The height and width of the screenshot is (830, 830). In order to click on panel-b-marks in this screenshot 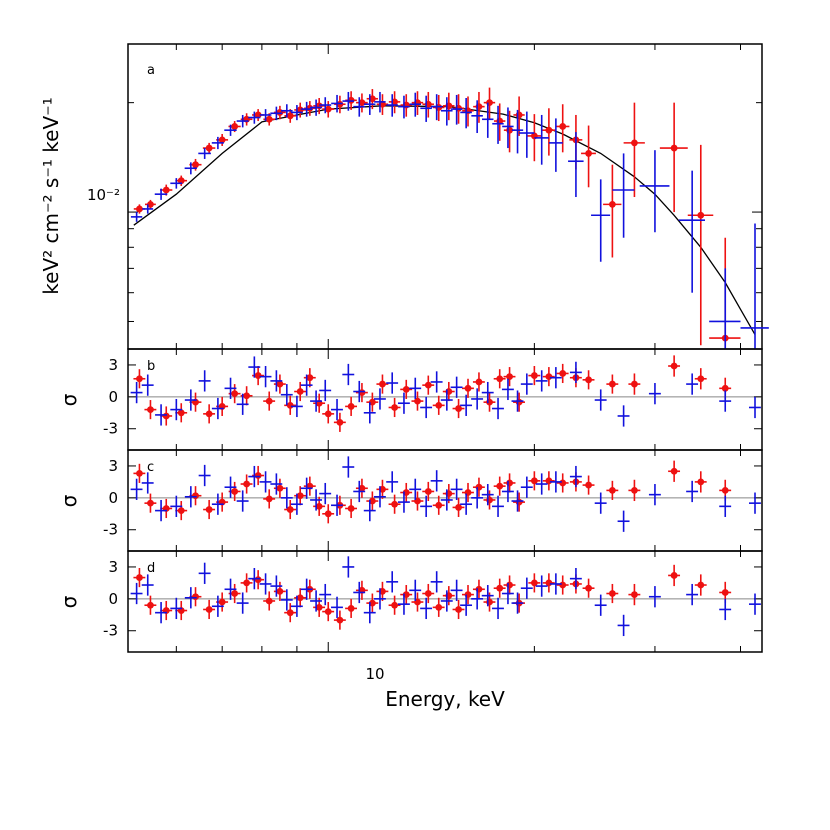, I will do `click(445, 399)`.